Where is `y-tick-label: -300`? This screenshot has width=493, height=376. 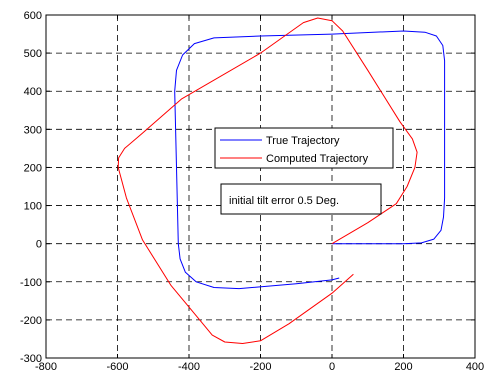
y-tick-label: -300 is located at coordinates (31, 359).